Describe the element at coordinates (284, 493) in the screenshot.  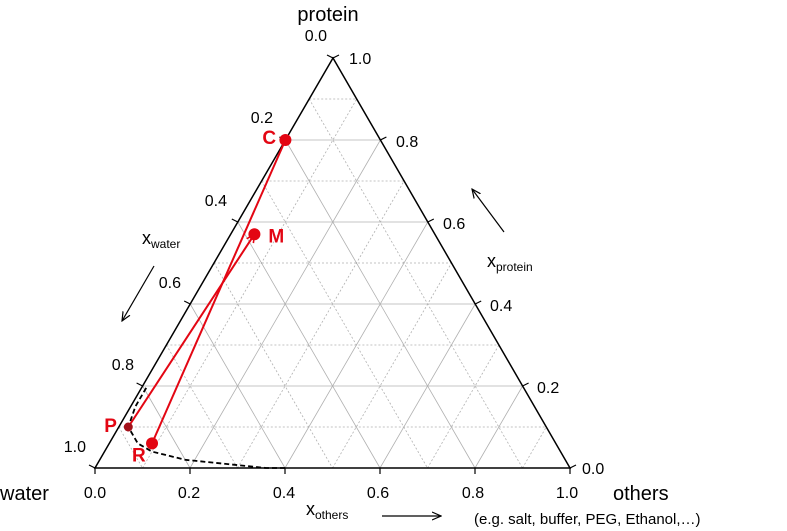
I see `bottom-tick-2: 0.4` at that location.